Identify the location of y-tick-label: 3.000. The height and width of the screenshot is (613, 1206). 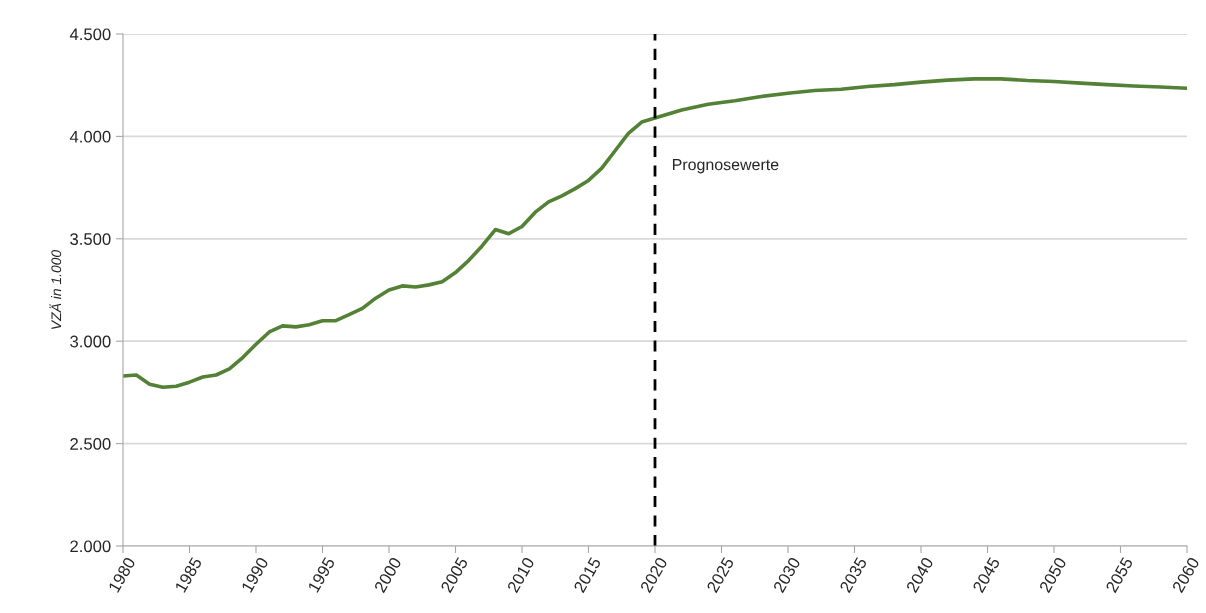
(90, 341).